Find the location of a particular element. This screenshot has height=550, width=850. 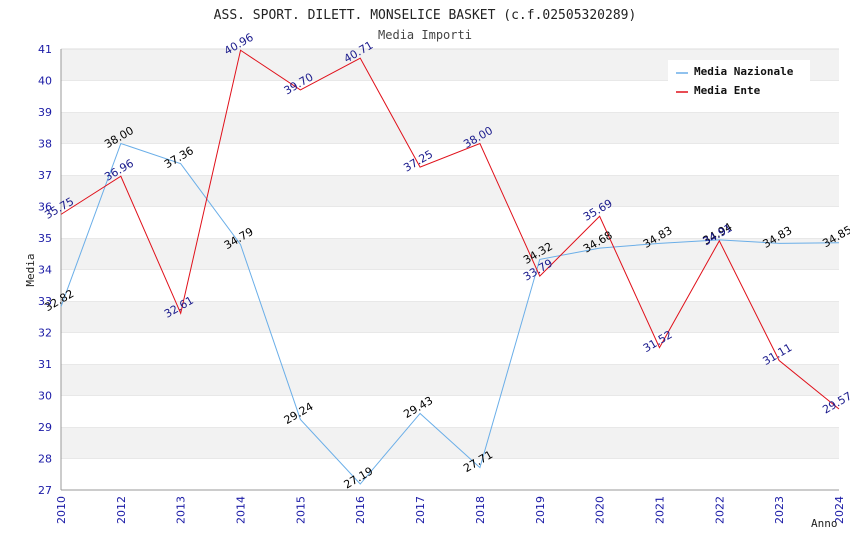

y-tick-label: 37 is located at coordinates (45, 175).